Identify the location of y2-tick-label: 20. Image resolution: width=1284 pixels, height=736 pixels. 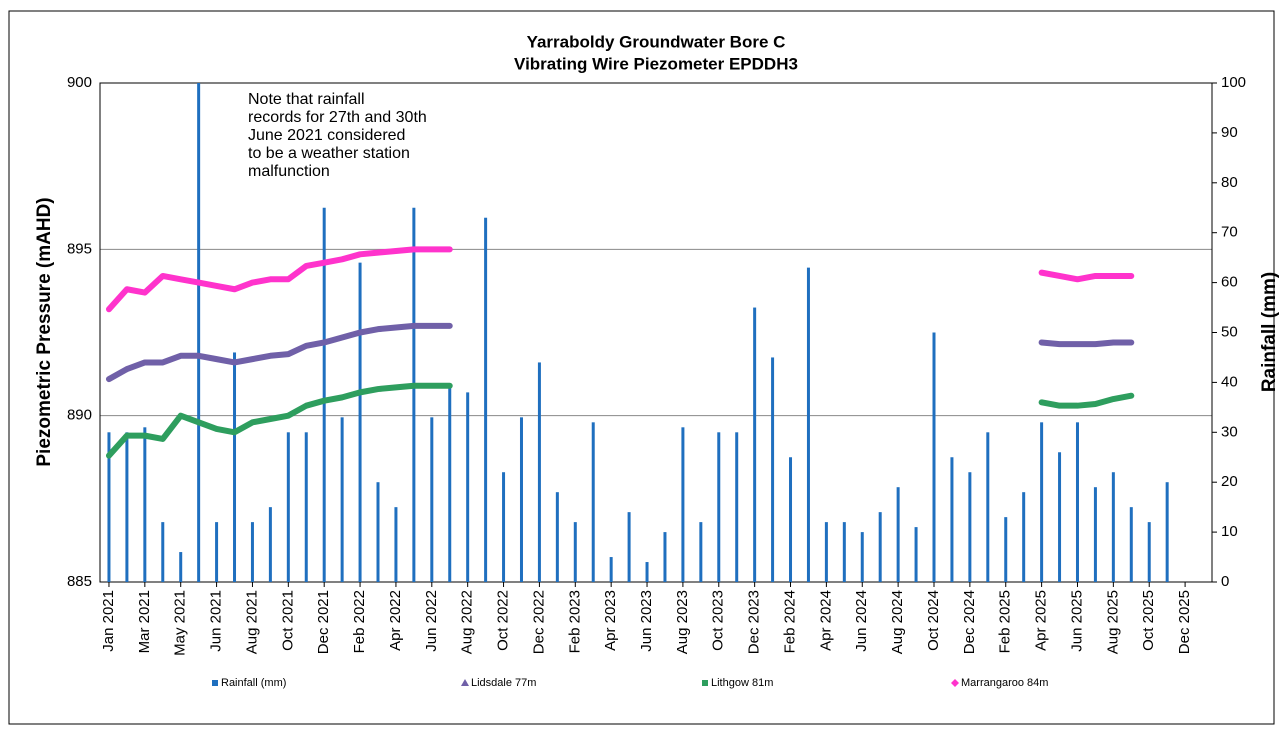
(1229, 481).